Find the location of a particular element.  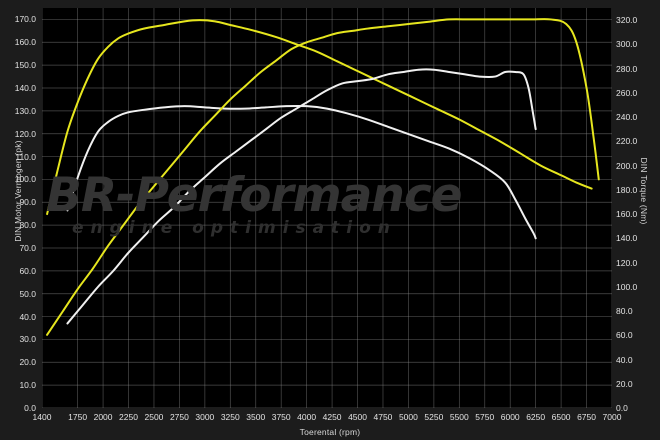

y-tick-right: 140.0 is located at coordinates (627, 238).